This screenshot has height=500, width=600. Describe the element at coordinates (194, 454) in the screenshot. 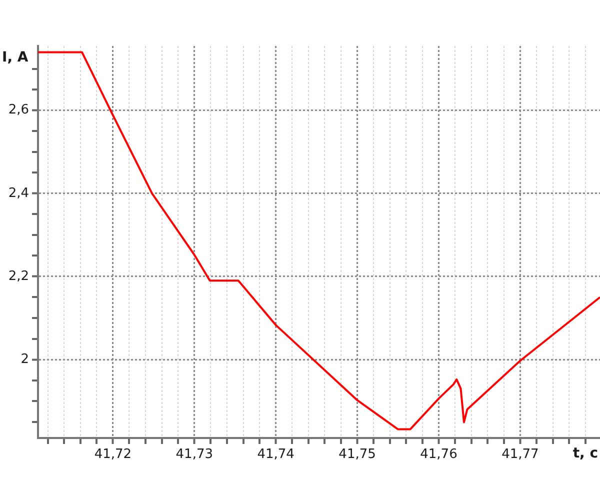

I see `x-tick-label: 41,73` at that location.